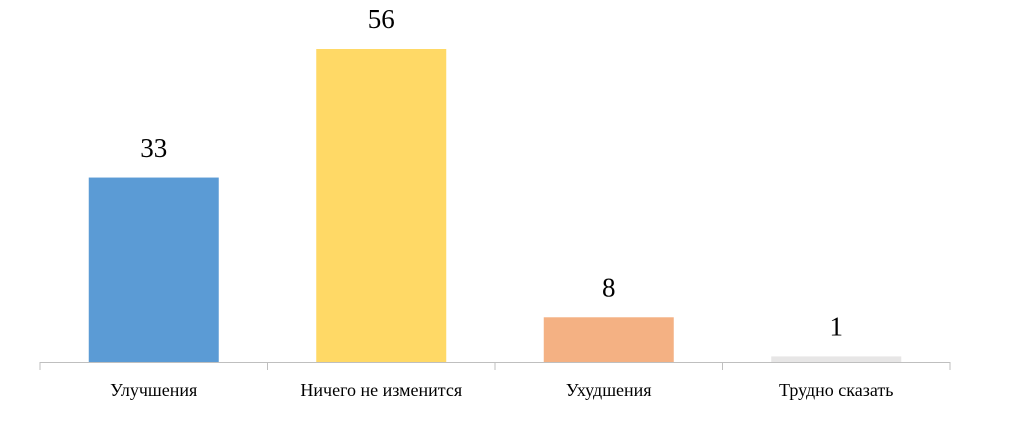 The width and height of the screenshot is (1024, 435). I want to click on x-tick-label: Улучшения, so click(153, 390).